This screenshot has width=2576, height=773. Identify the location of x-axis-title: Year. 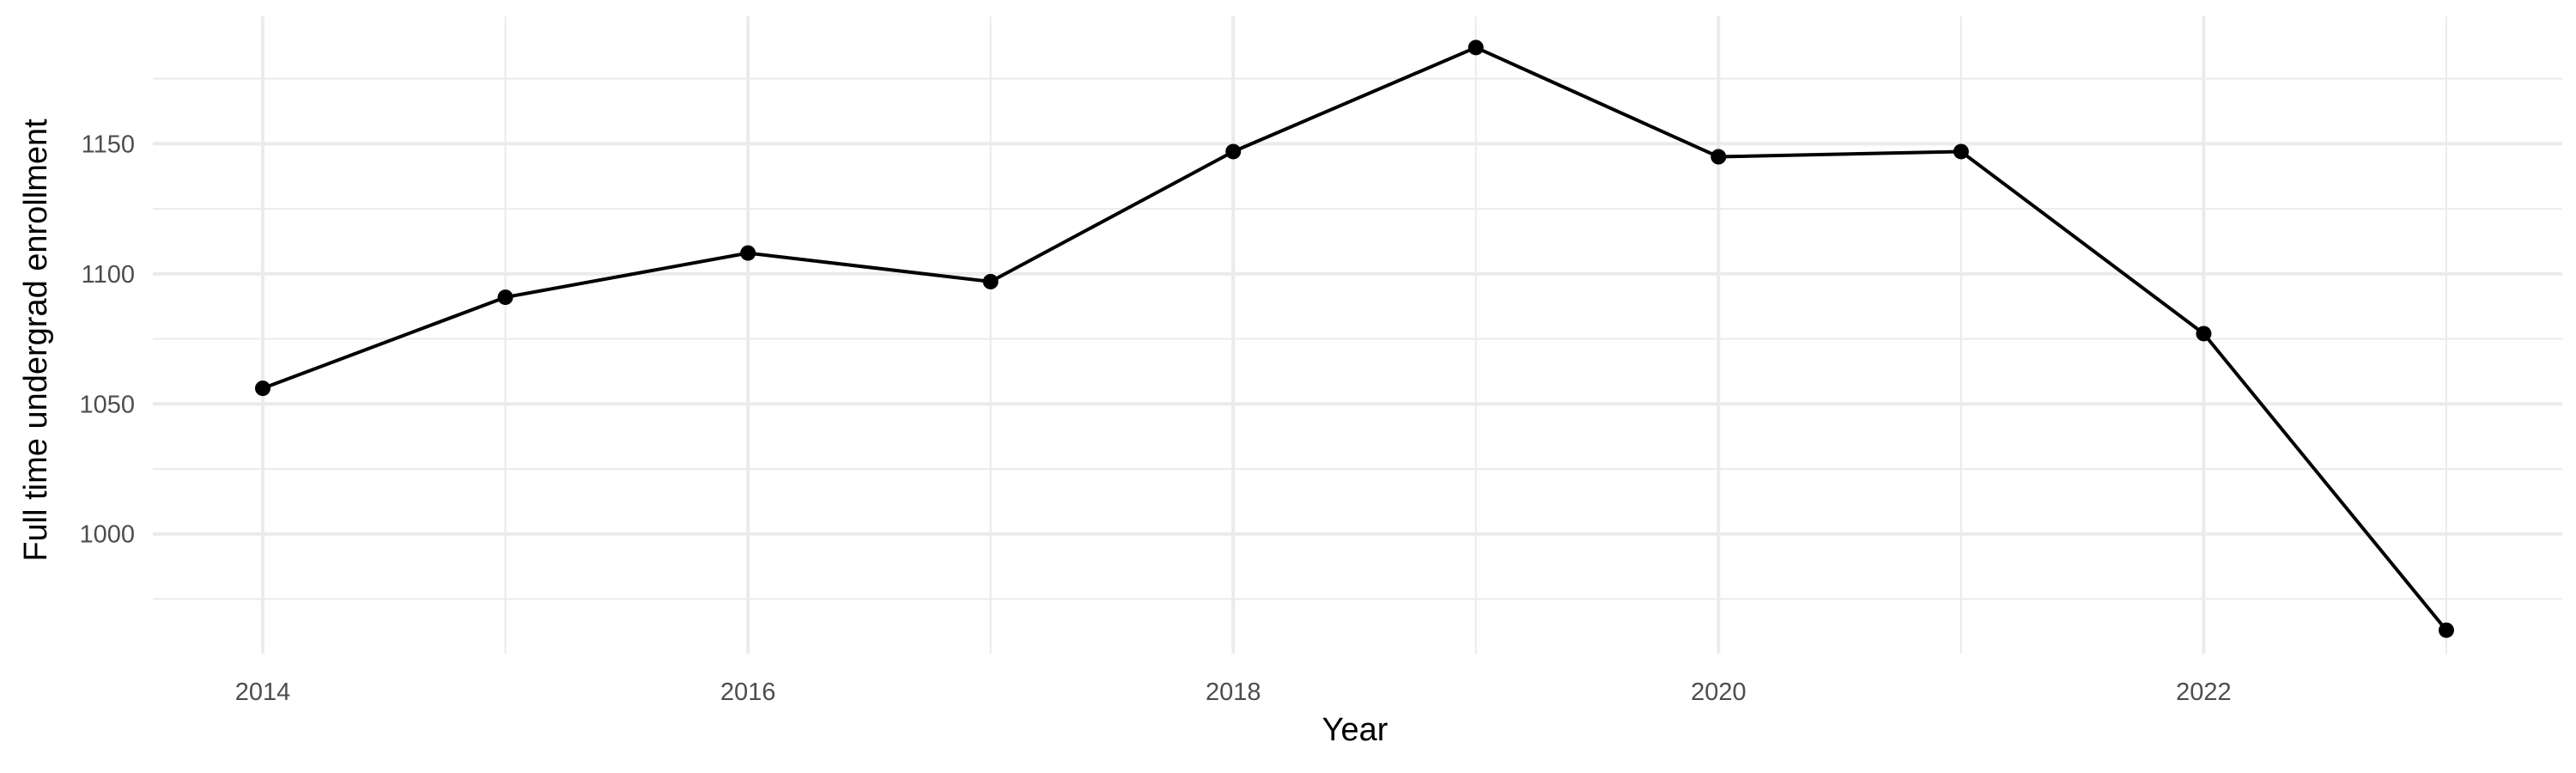
(1355, 730).